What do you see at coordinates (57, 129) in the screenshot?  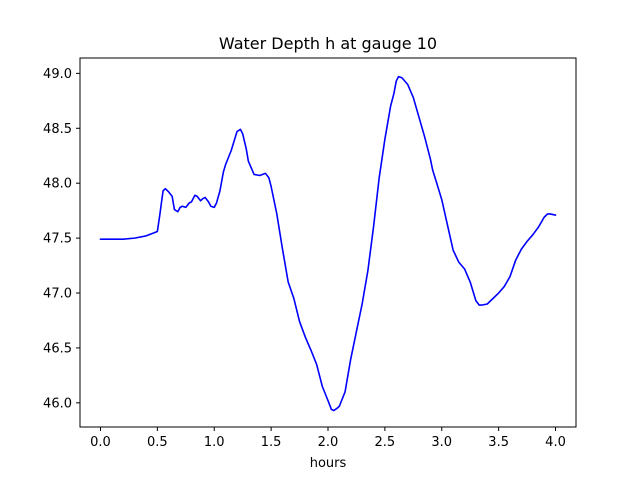 I see `y-tick-label: 48.5` at bounding box center [57, 129].